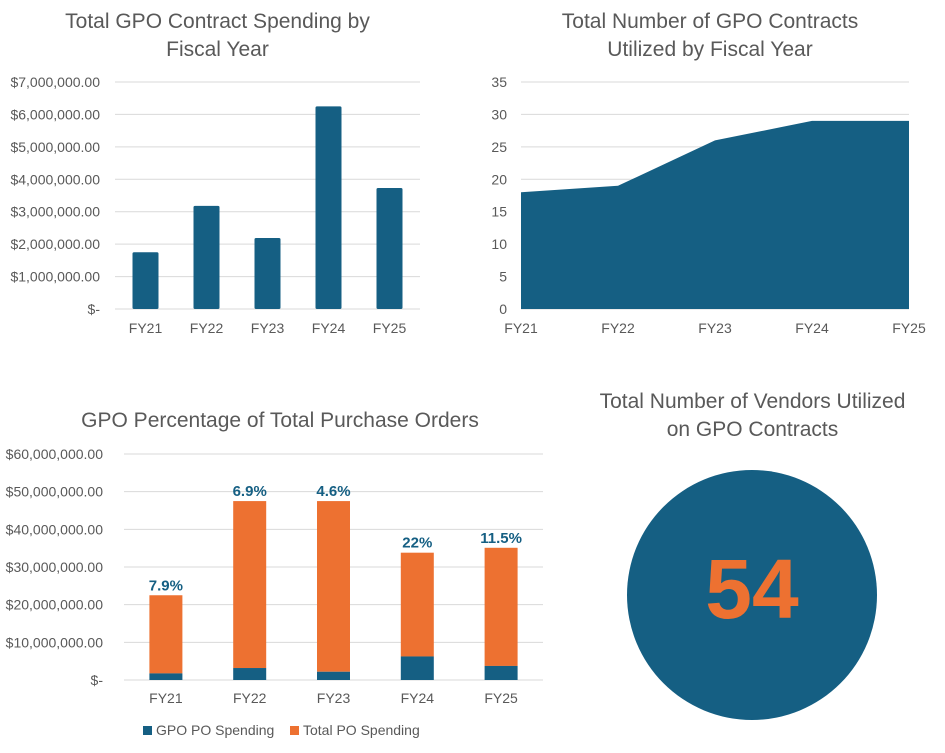 This screenshot has height=753, width=945. I want to click on chart3-title-line1: GPO Percentage of Total Purchase Orders, so click(280, 420).